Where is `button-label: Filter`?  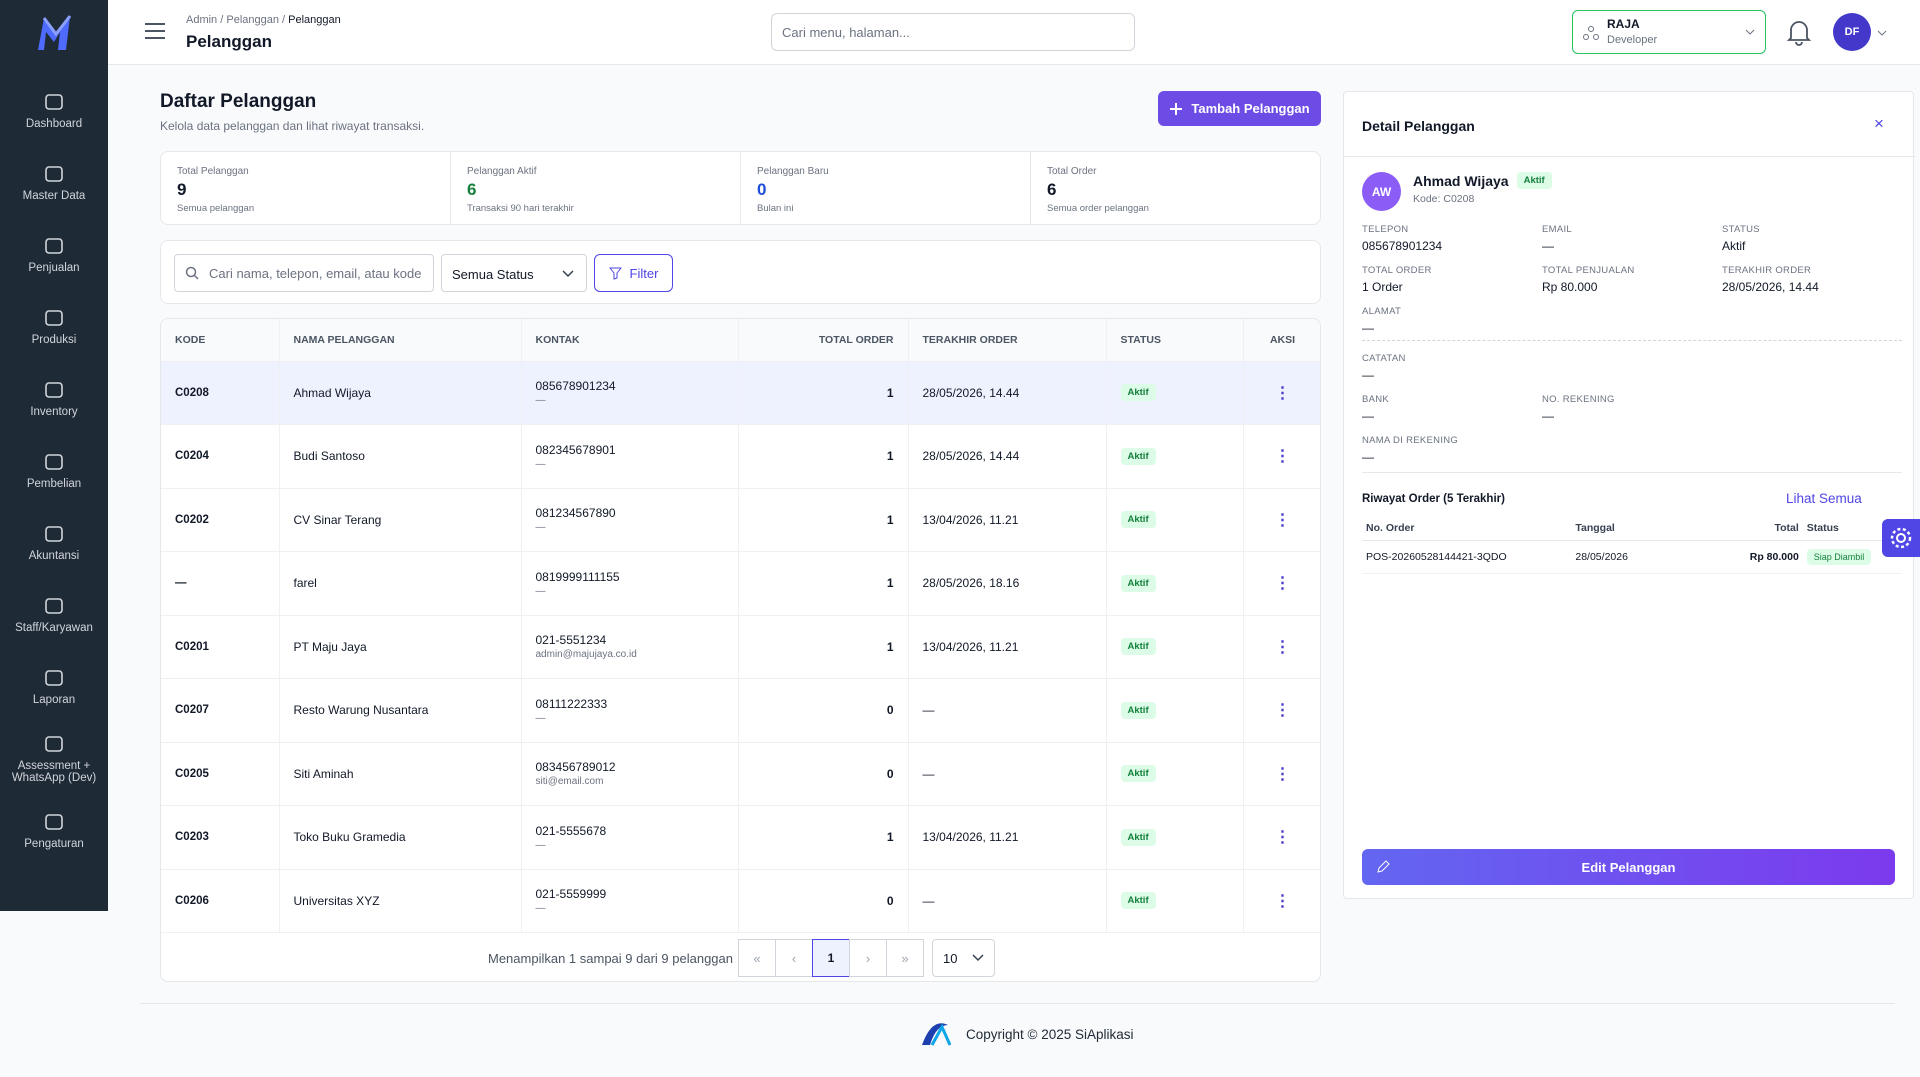
button-label: Filter is located at coordinates (644, 273).